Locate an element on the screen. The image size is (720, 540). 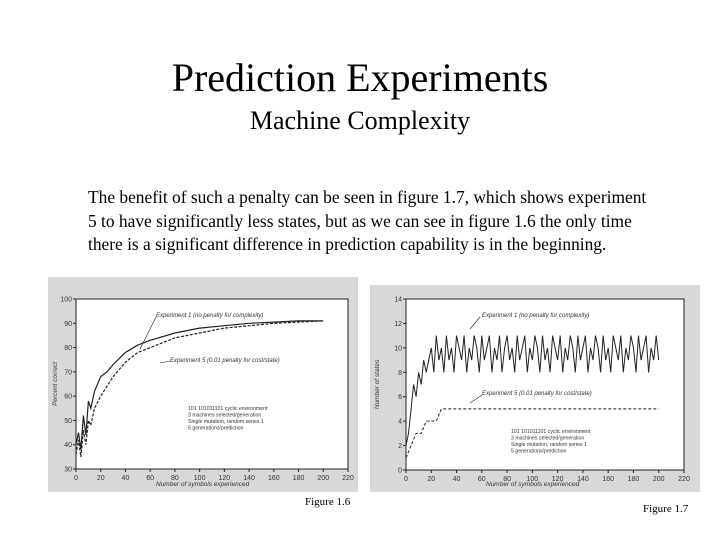
y-tick-label: 90 is located at coordinates (68, 324).